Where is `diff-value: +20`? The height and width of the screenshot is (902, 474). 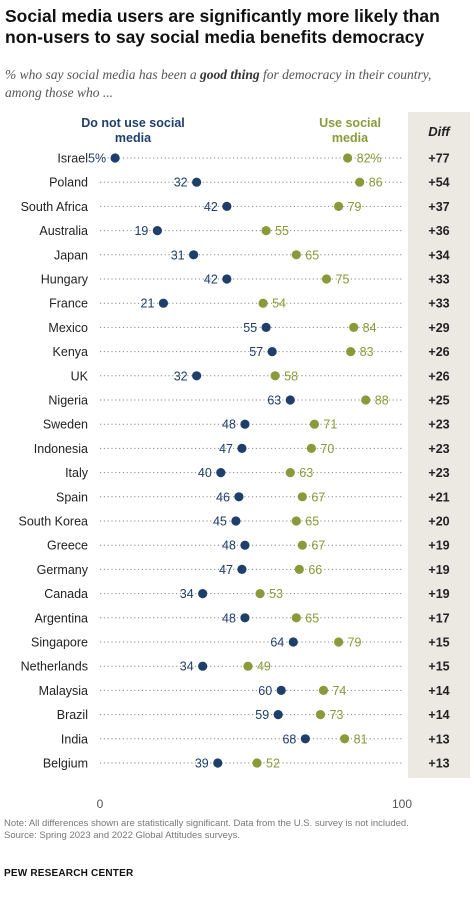
diff-value: +20 is located at coordinates (438, 522).